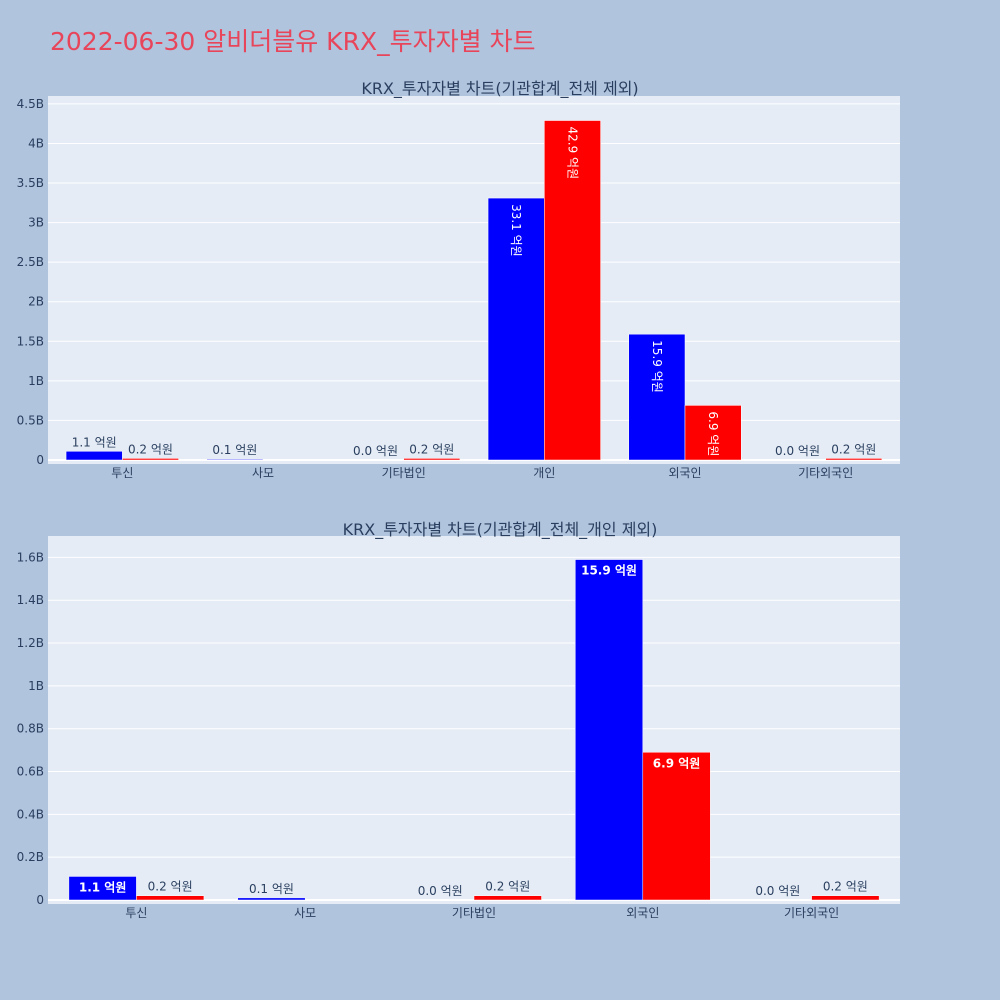  What do you see at coordinates (293, 41) in the screenshot?
I see `page-title: 2022-06-30 알비더블유 KRX_투자자별 차트` at bounding box center [293, 41].